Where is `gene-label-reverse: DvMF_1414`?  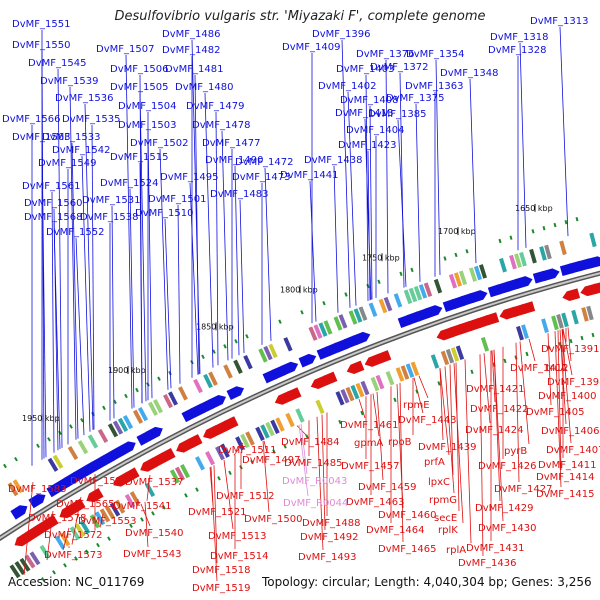 gene-label-reverse: DvMF_1414 is located at coordinates (565, 477).